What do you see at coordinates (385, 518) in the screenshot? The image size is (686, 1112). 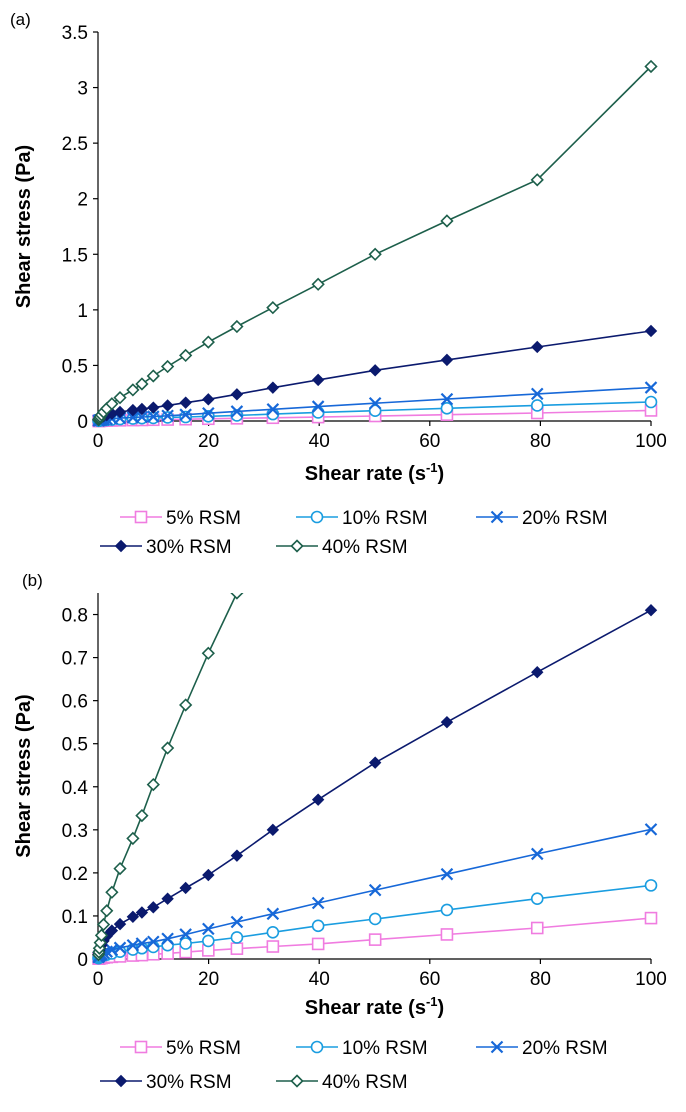 I see `legend-label: 10% RSM` at bounding box center [385, 518].